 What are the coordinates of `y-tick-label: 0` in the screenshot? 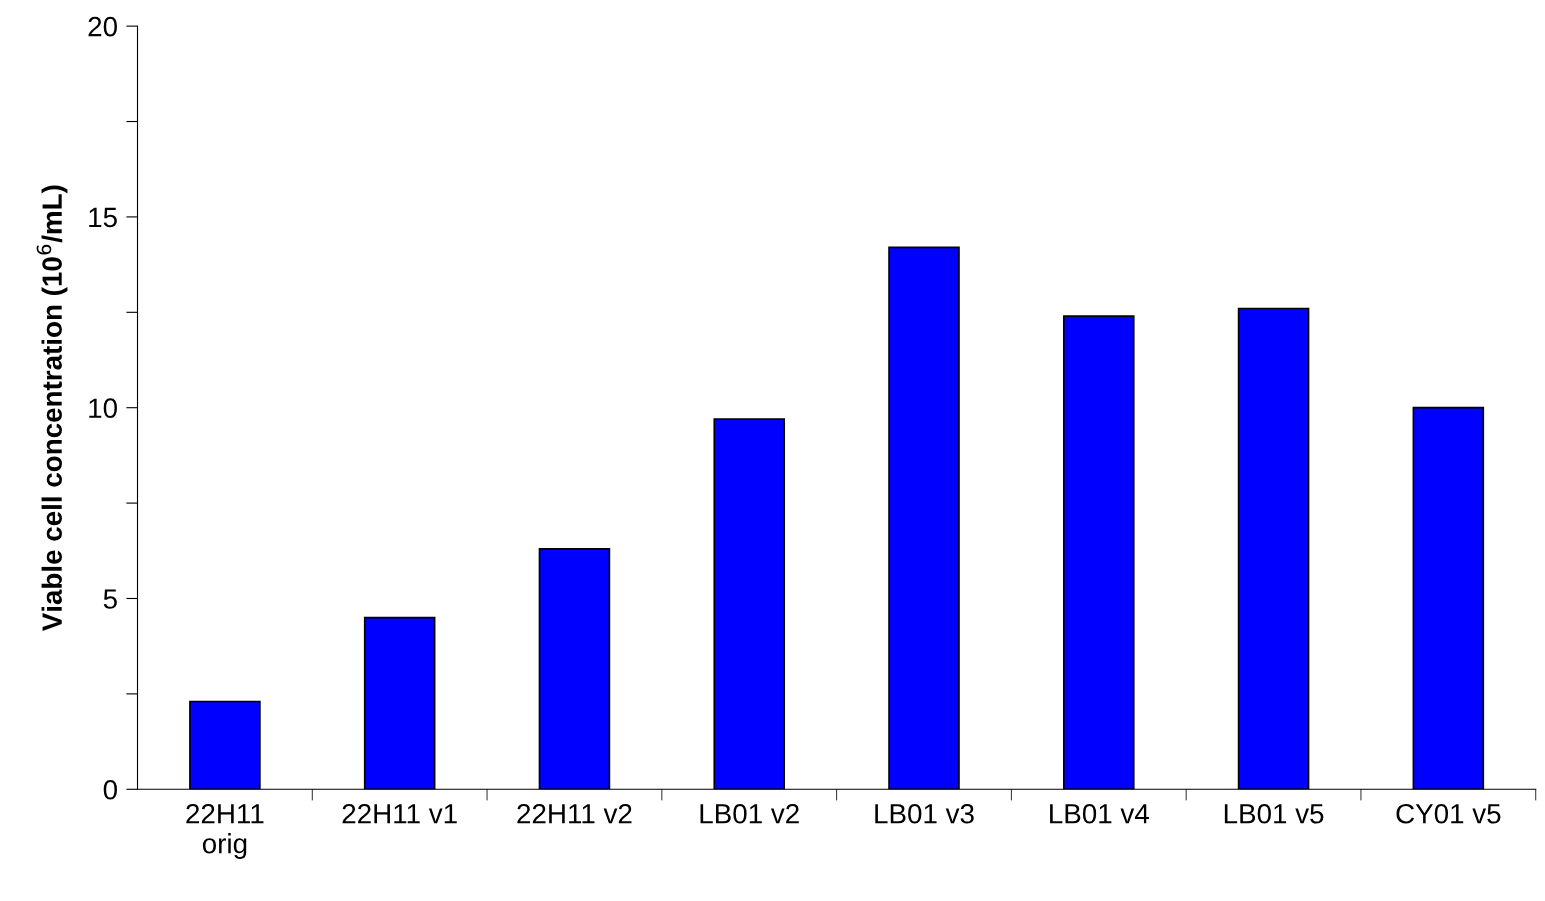 It's located at (110, 789).